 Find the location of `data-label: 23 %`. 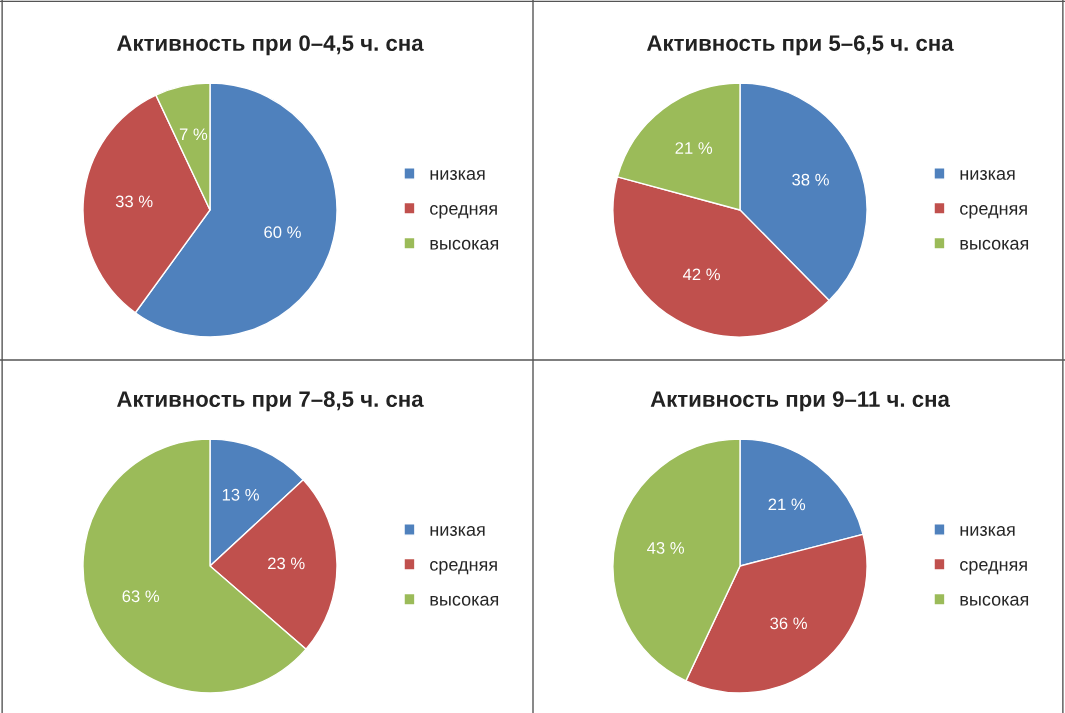

data-label: 23 % is located at coordinates (286, 563).